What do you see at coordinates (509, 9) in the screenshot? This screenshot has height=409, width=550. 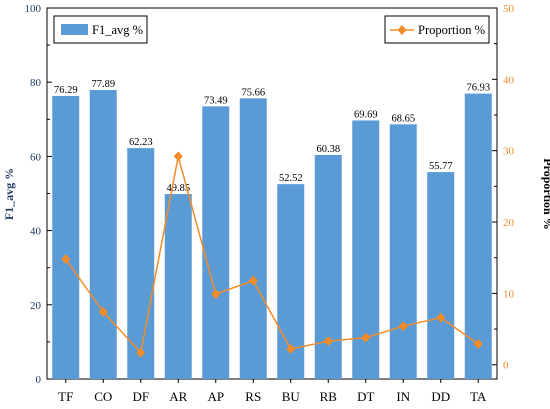 I see `y2-tick-label: 50` at bounding box center [509, 9].